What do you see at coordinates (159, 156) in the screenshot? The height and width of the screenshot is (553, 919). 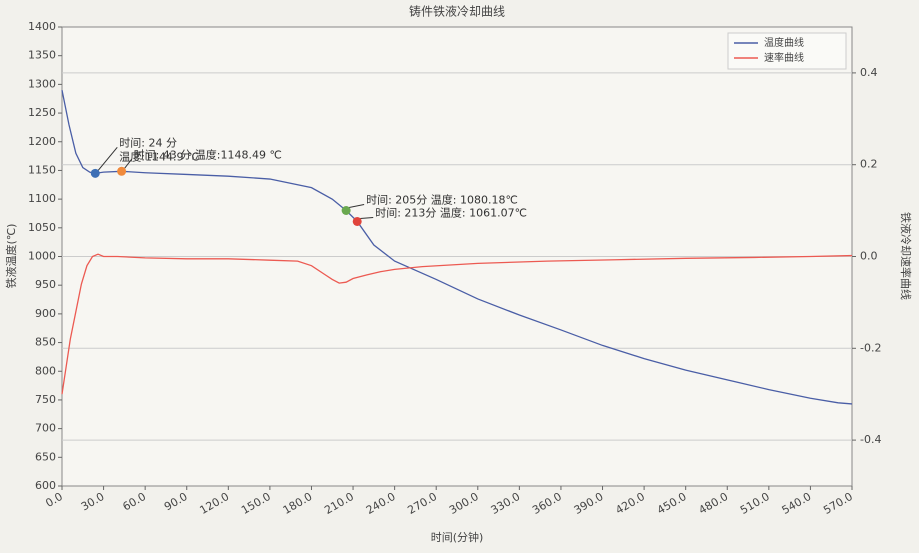 I see `annotation-text: 温度:1144.9 ℃` at bounding box center [159, 156].